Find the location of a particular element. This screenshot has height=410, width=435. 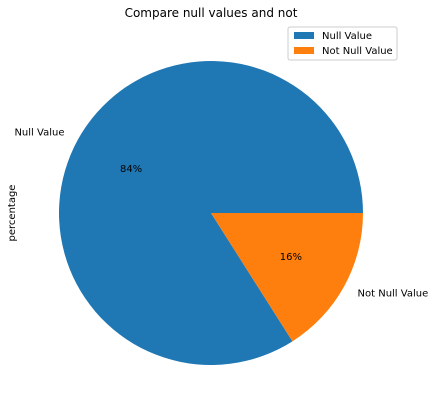

slice-label-null-value: Null Value is located at coordinates (39, 132).